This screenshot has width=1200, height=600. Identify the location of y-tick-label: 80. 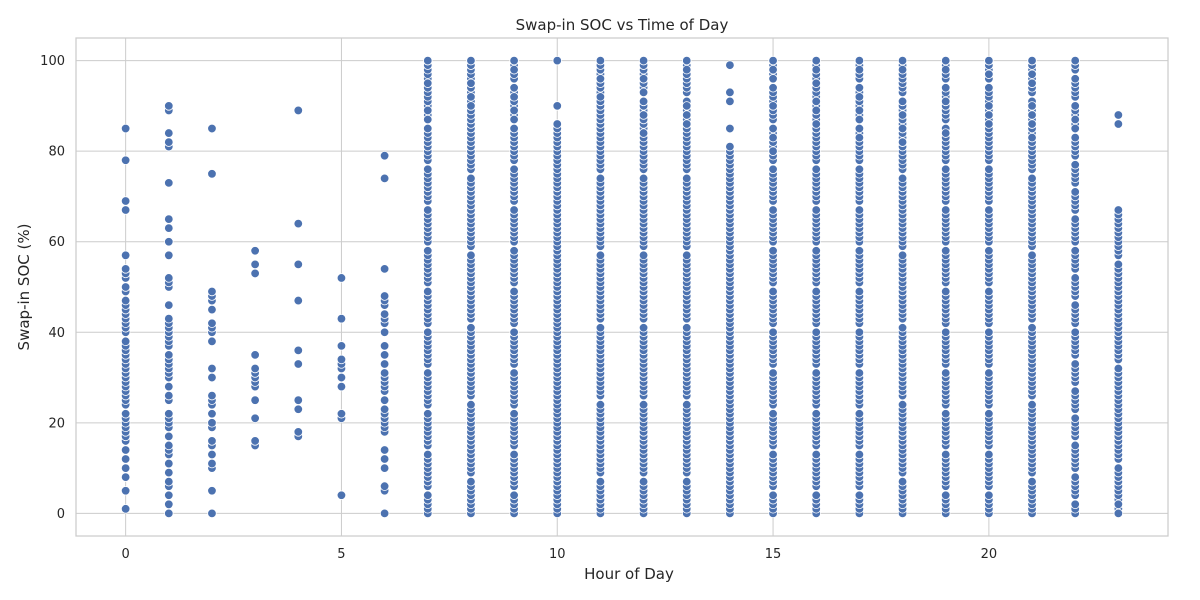
(56, 152).